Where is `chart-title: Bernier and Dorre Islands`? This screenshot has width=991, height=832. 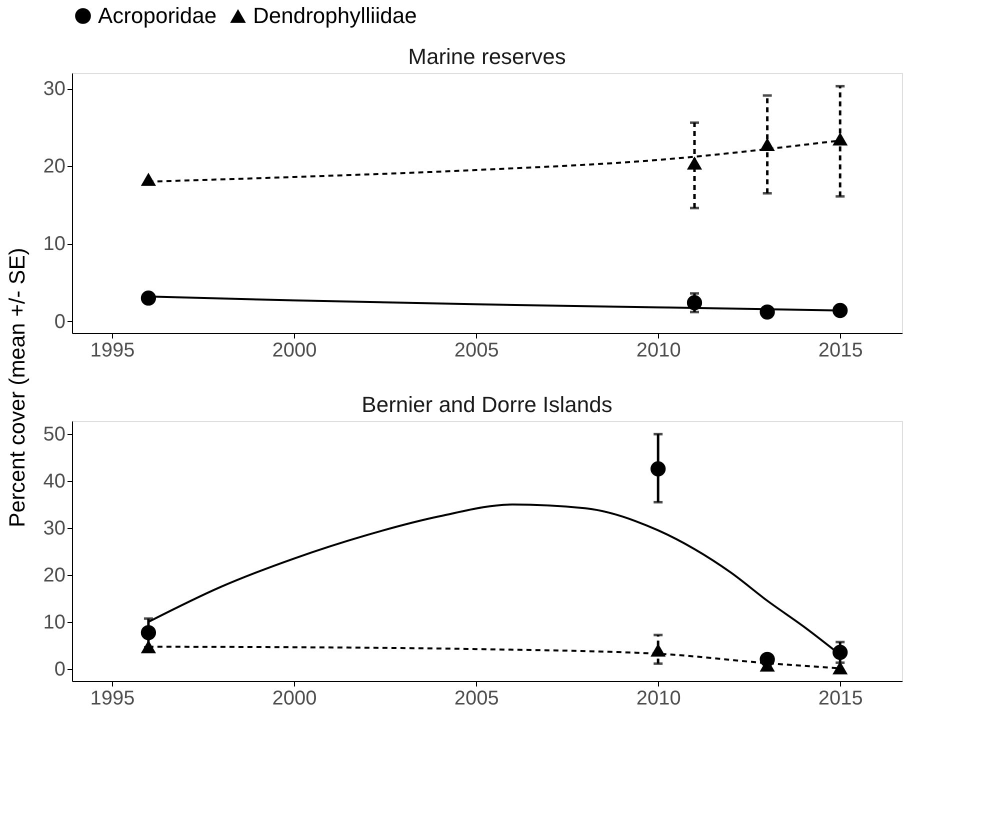
chart-title: Bernier and Dorre Islands is located at coordinates (487, 404).